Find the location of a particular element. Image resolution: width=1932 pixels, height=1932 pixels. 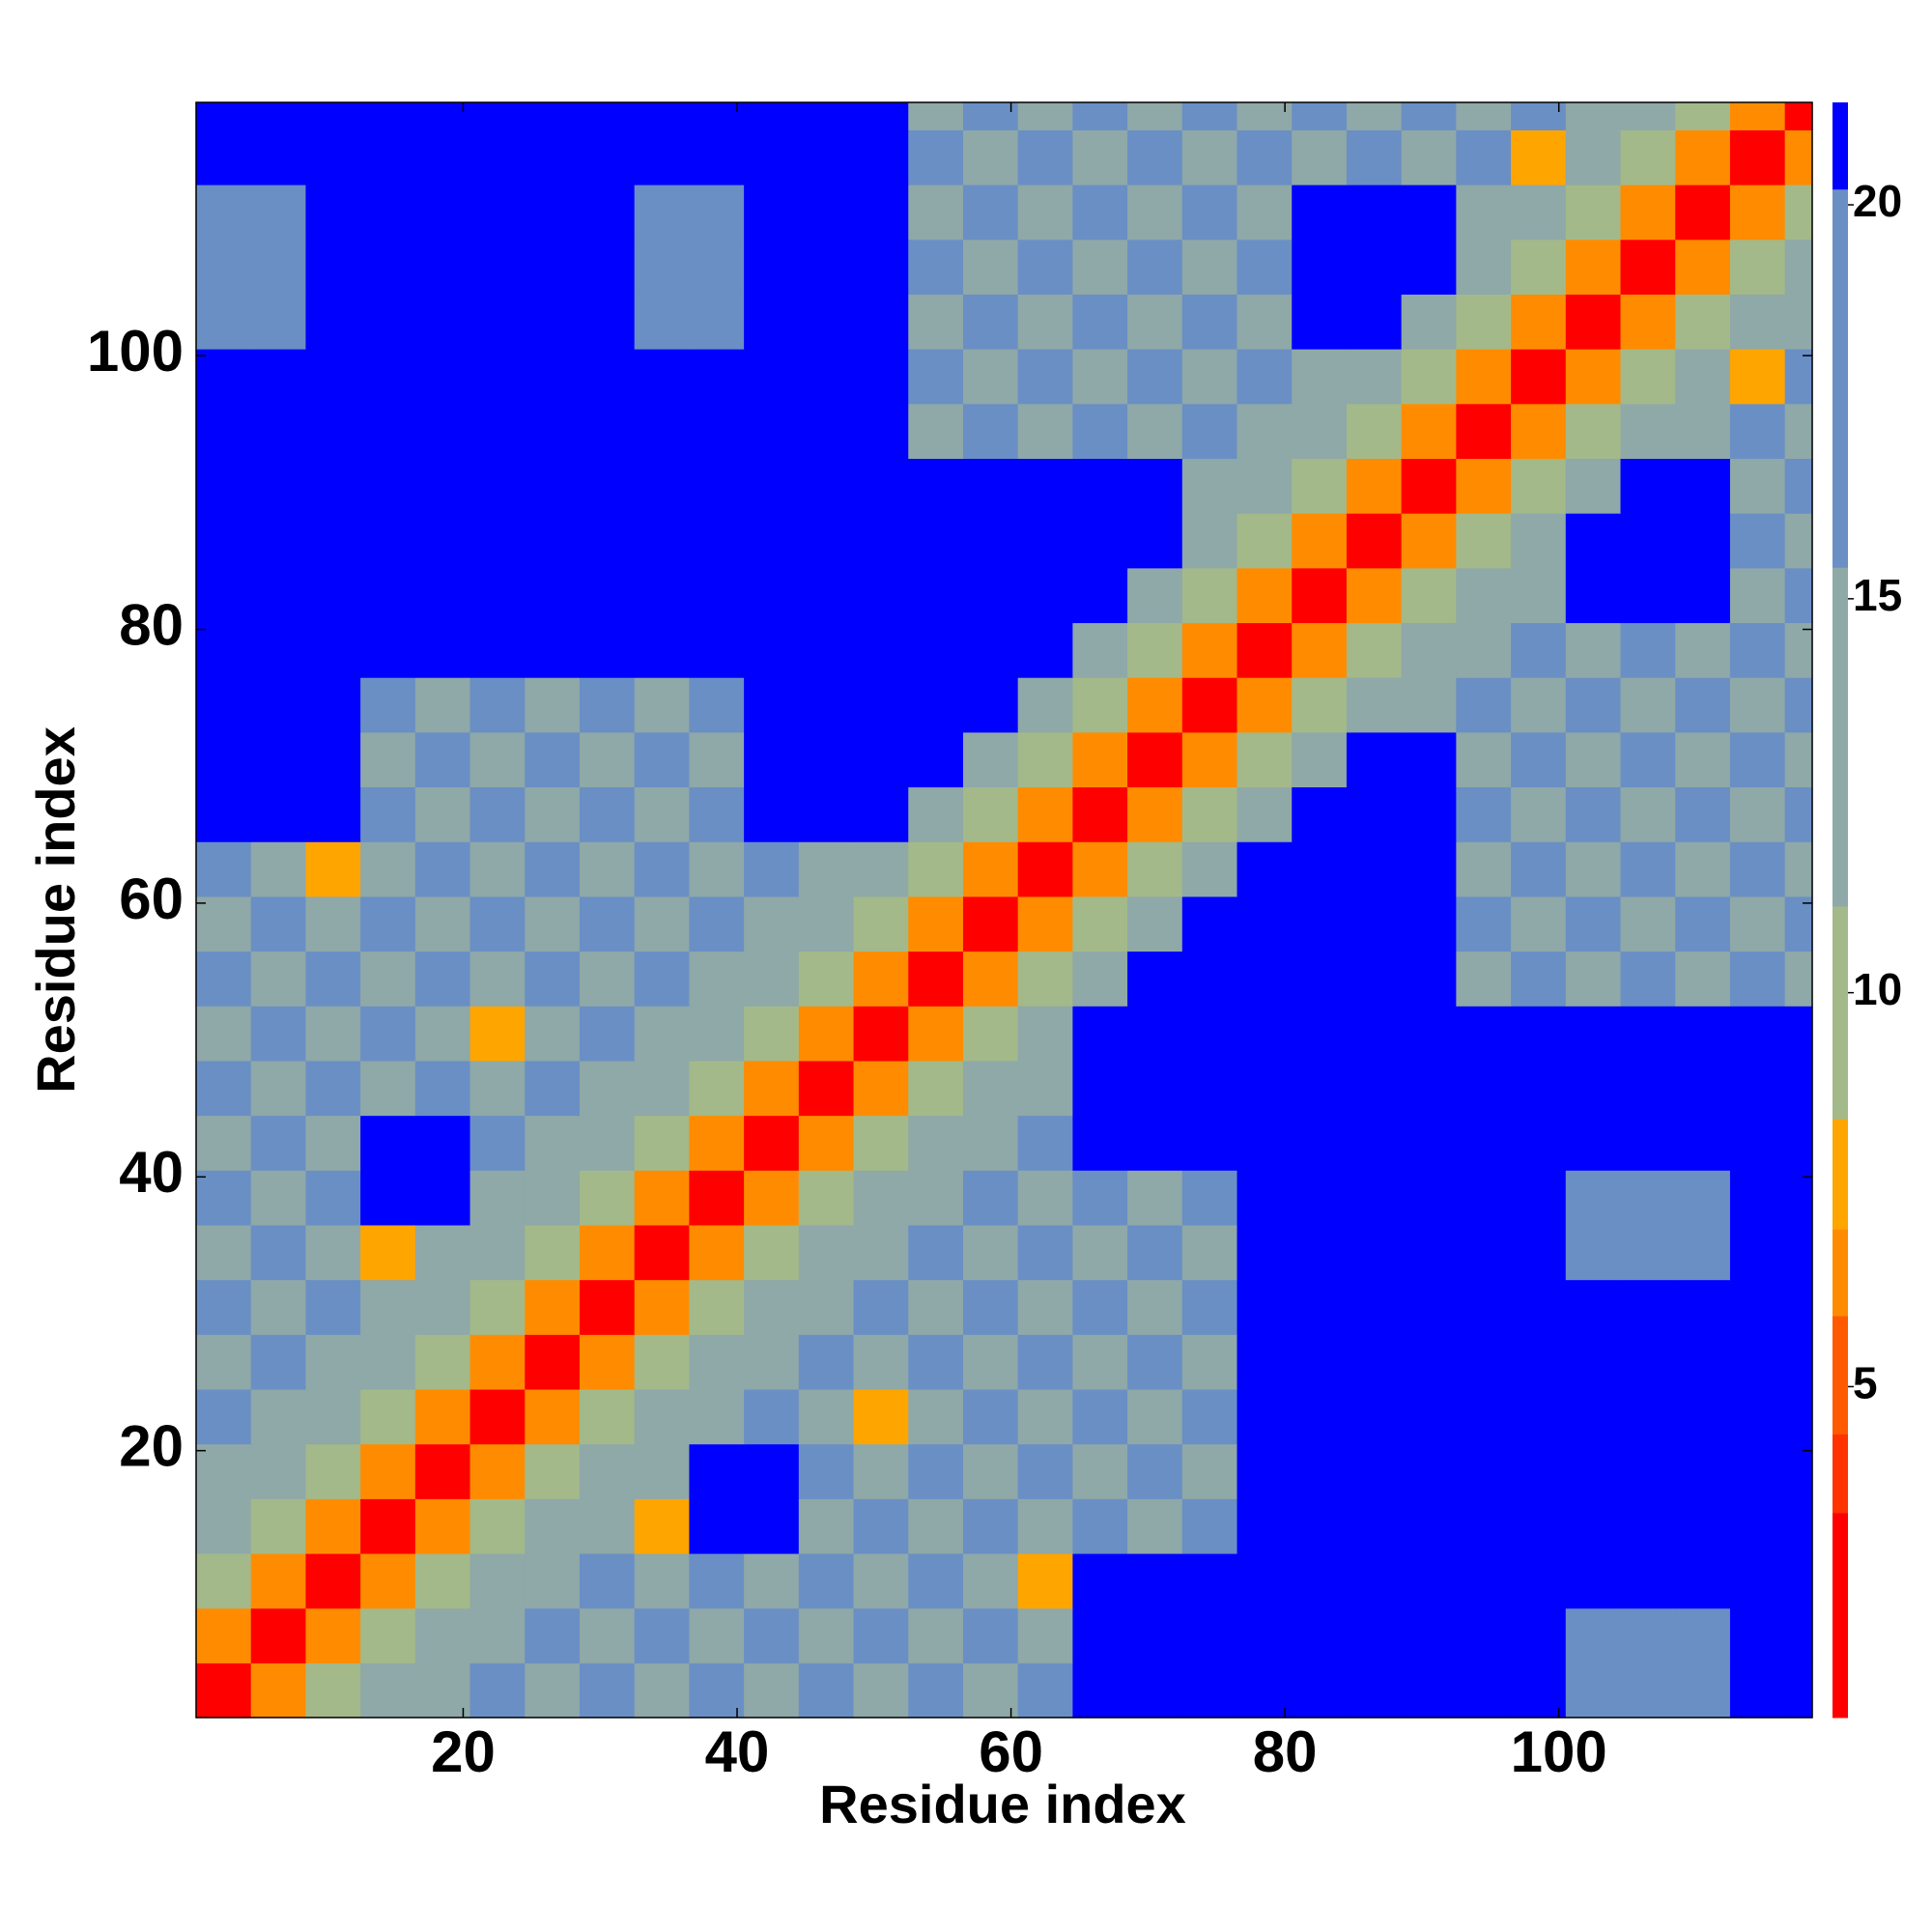

colorbar-tick-label: 10 is located at coordinates (1877, 989).